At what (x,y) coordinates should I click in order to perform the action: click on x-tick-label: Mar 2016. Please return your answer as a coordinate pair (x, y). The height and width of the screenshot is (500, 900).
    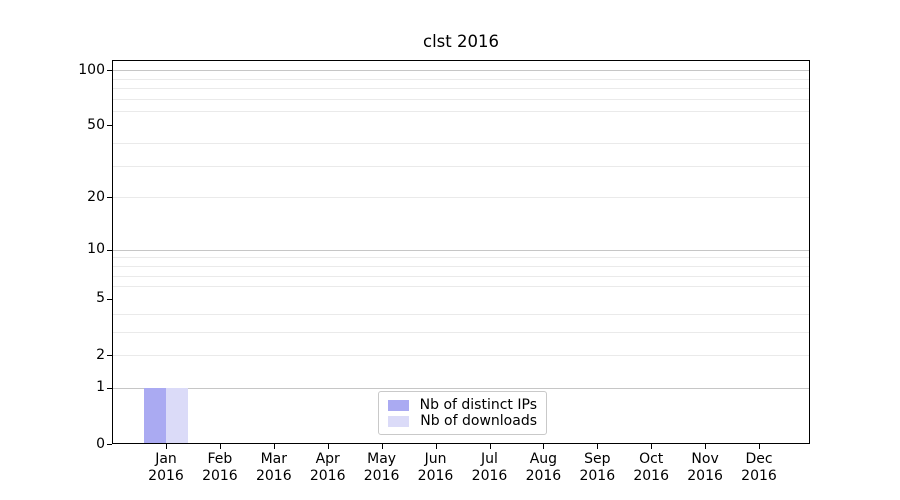
    Looking at the image, I should click on (273, 467).